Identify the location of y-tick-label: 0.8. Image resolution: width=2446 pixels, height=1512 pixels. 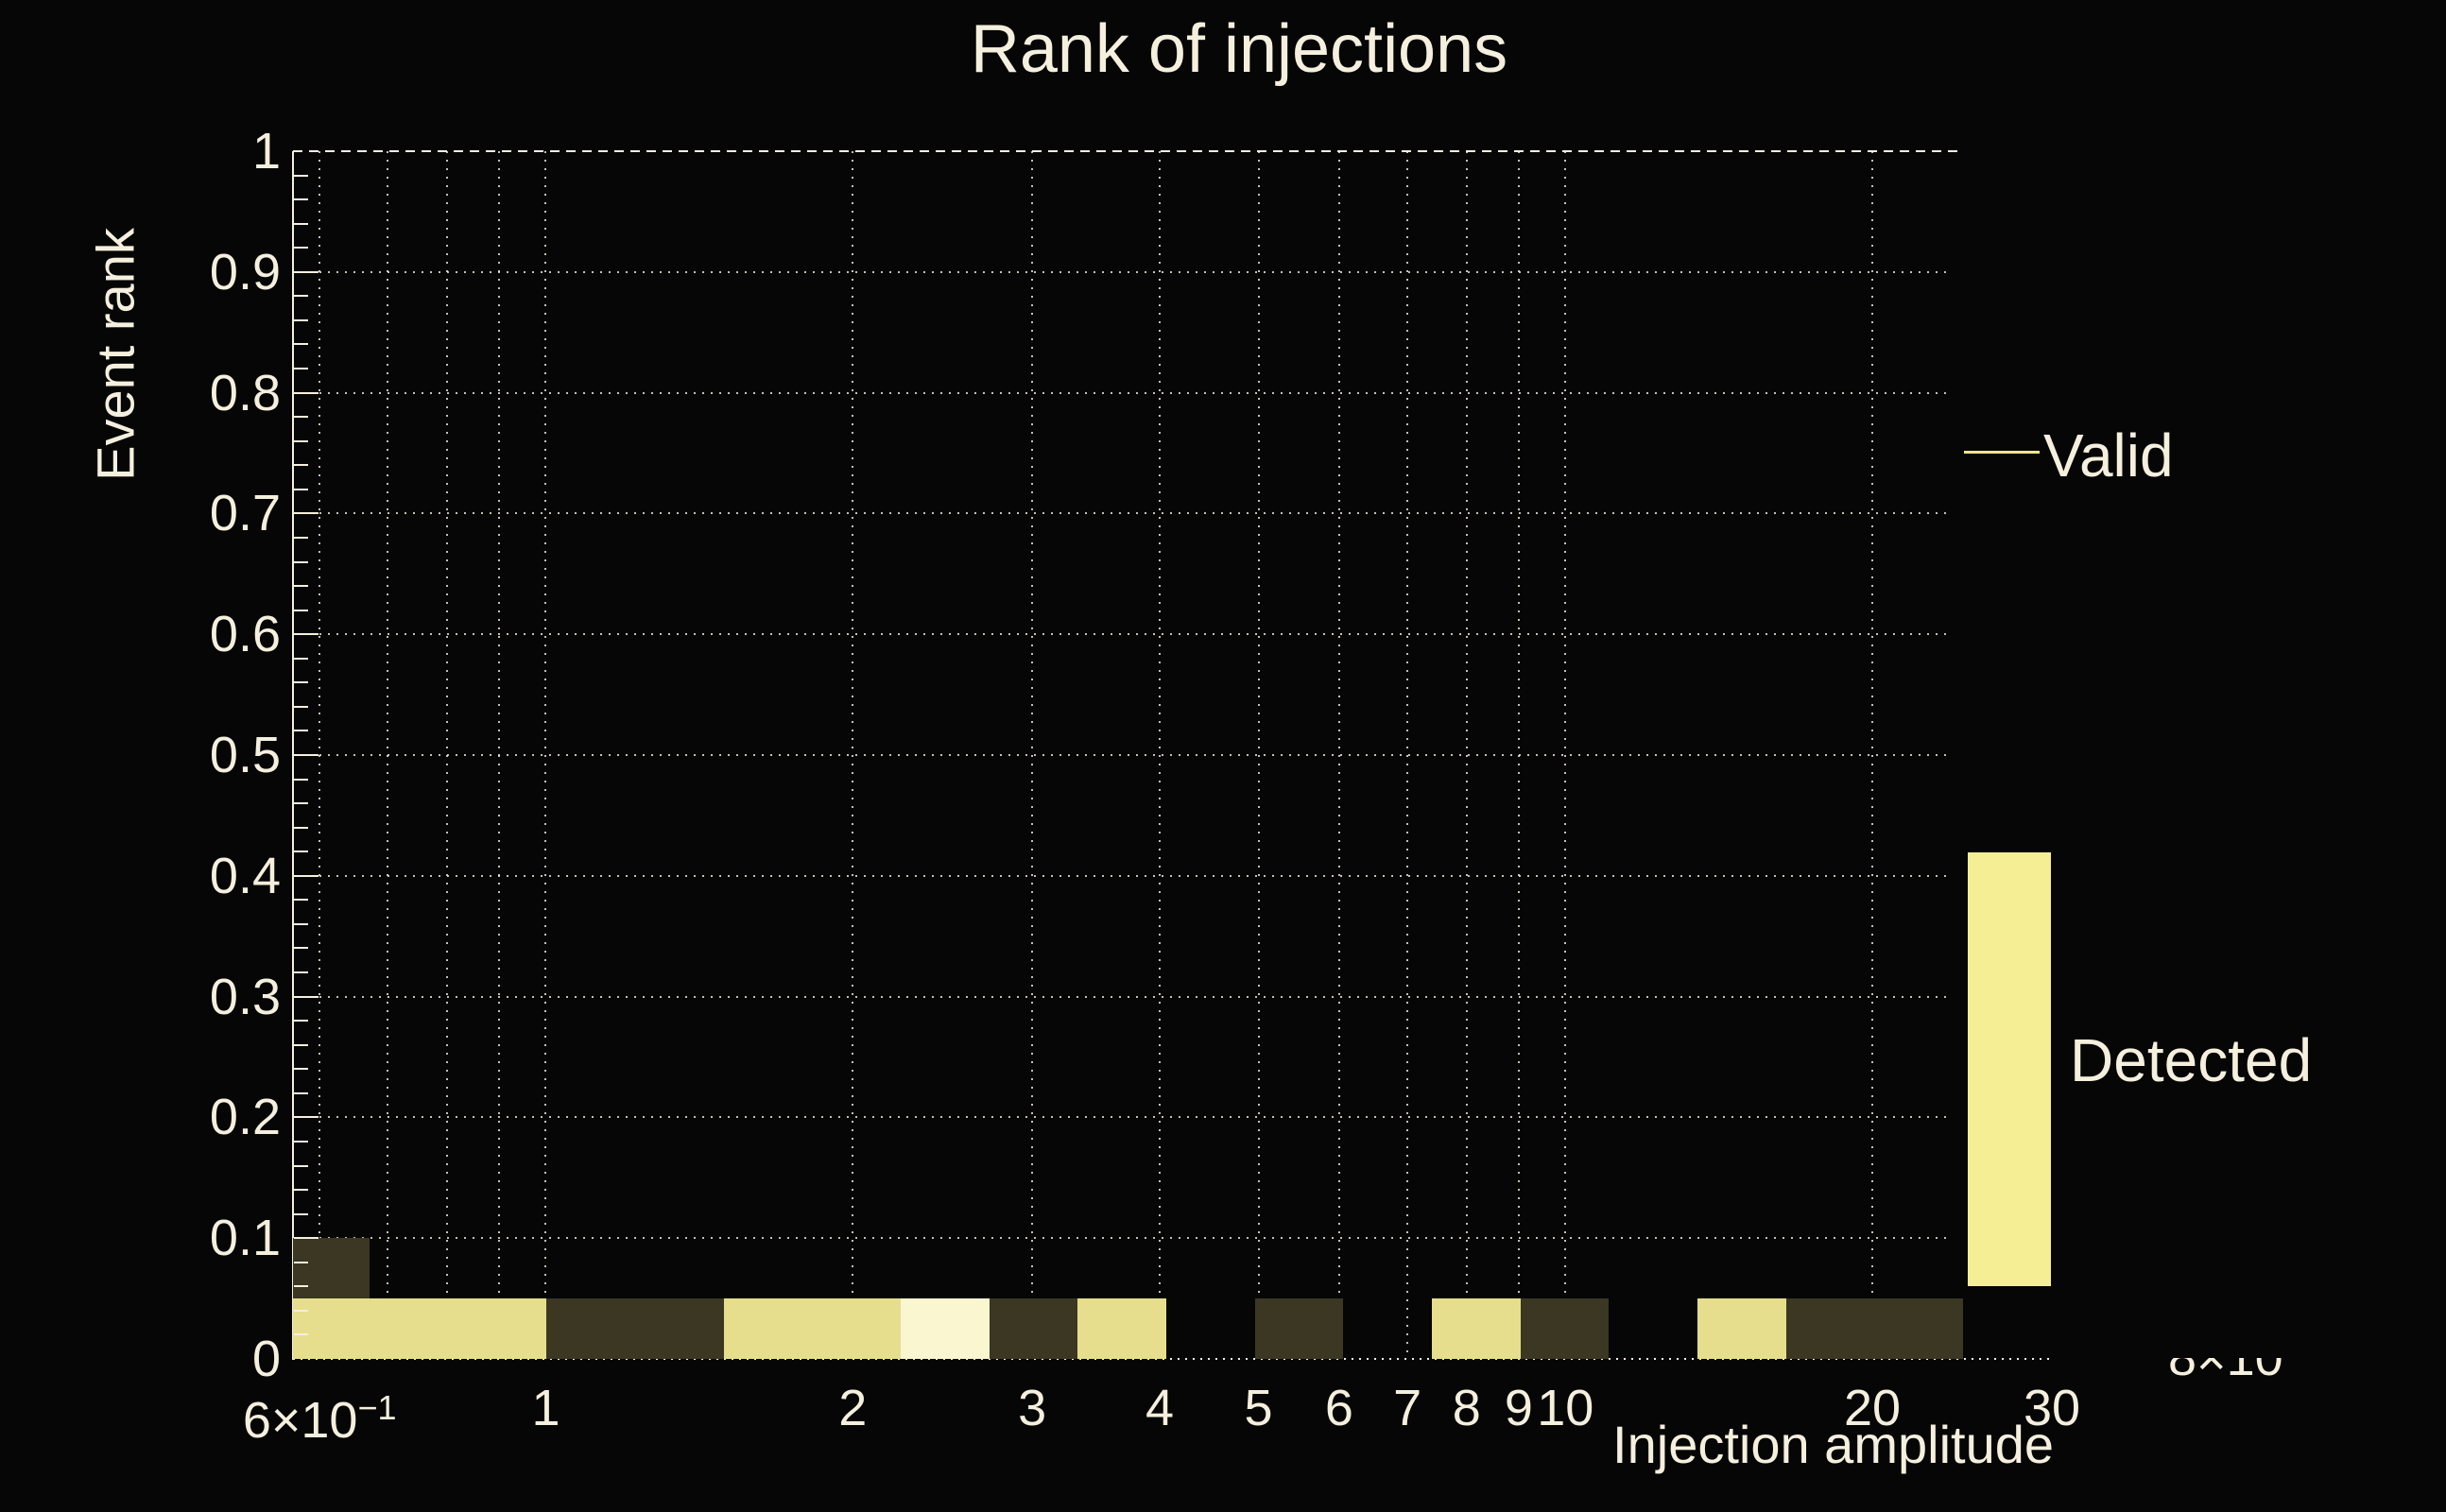
(245, 392).